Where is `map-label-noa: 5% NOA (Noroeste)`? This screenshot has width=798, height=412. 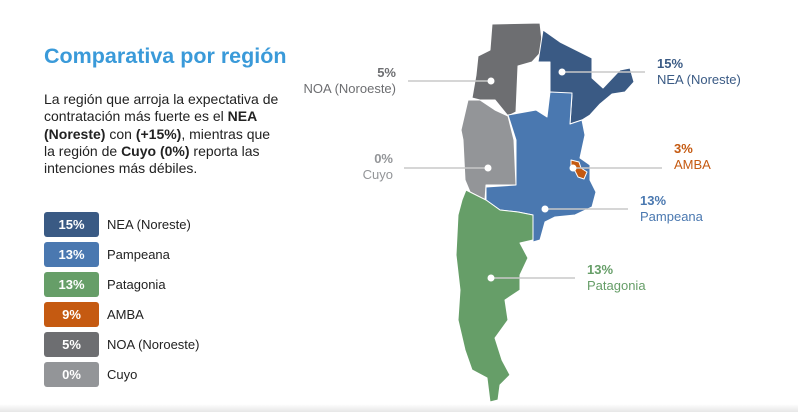
map-label-noa: 5% NOA (Noroeste) is located at coordinates (346, 81).